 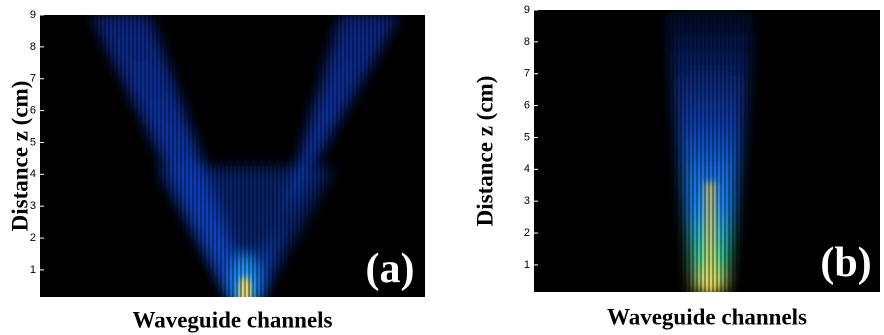 I want to click on panel-label: (b), so click(x=845, y=263).